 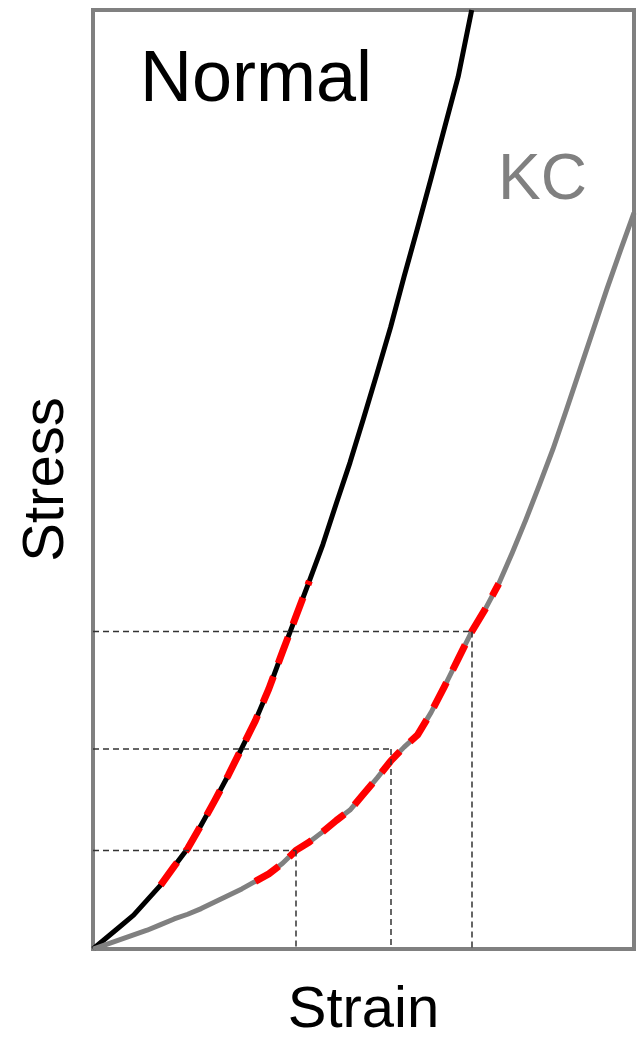 I want to click on y-axis-title: Stress, so click(x=42, y=479).